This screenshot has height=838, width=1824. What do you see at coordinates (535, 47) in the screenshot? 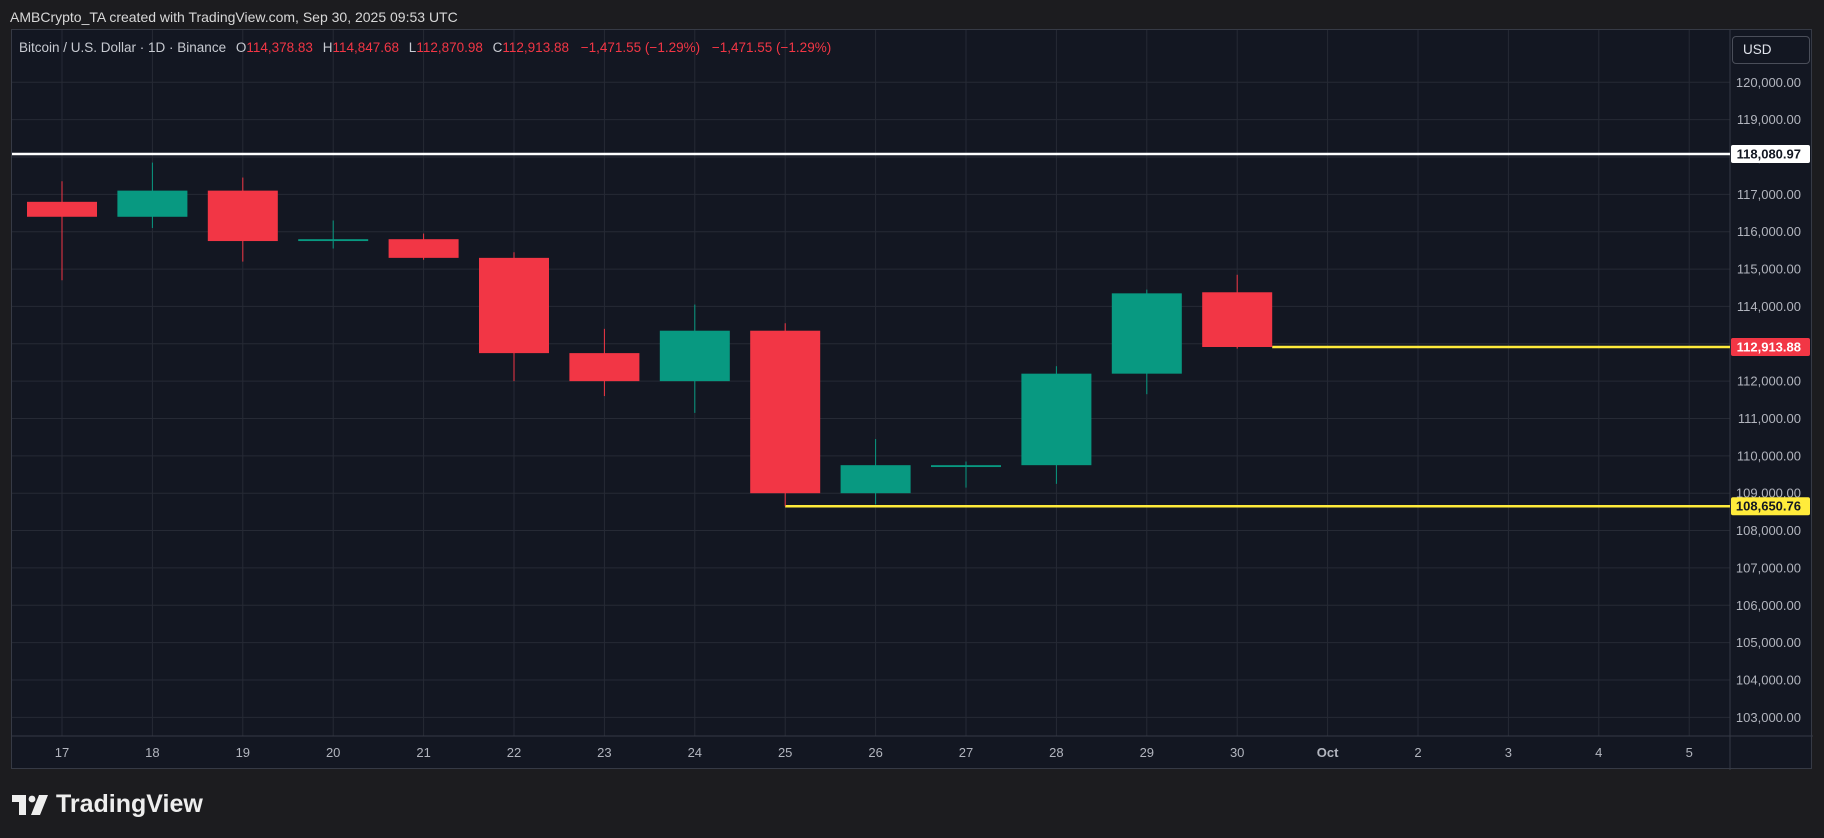
I see `close-value: 112,913.88` at bounding box center [535, 47].